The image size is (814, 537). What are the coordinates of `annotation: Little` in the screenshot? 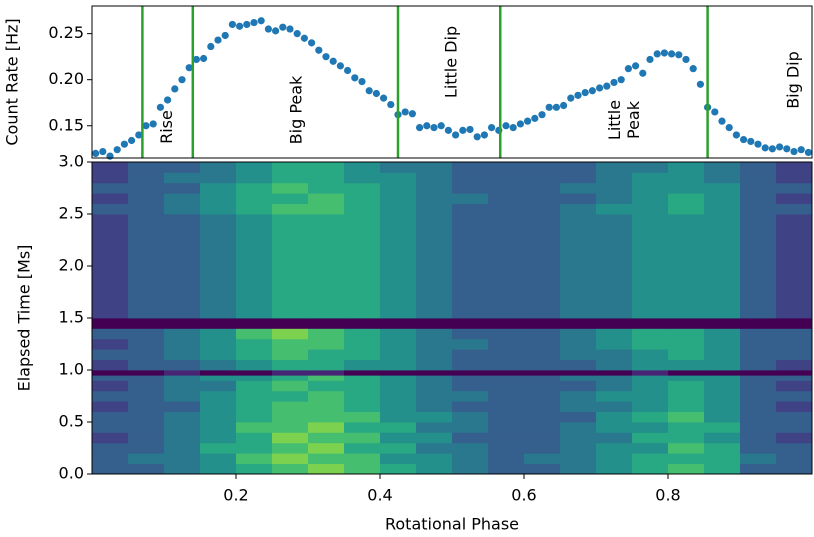 It's located at (614, 120).